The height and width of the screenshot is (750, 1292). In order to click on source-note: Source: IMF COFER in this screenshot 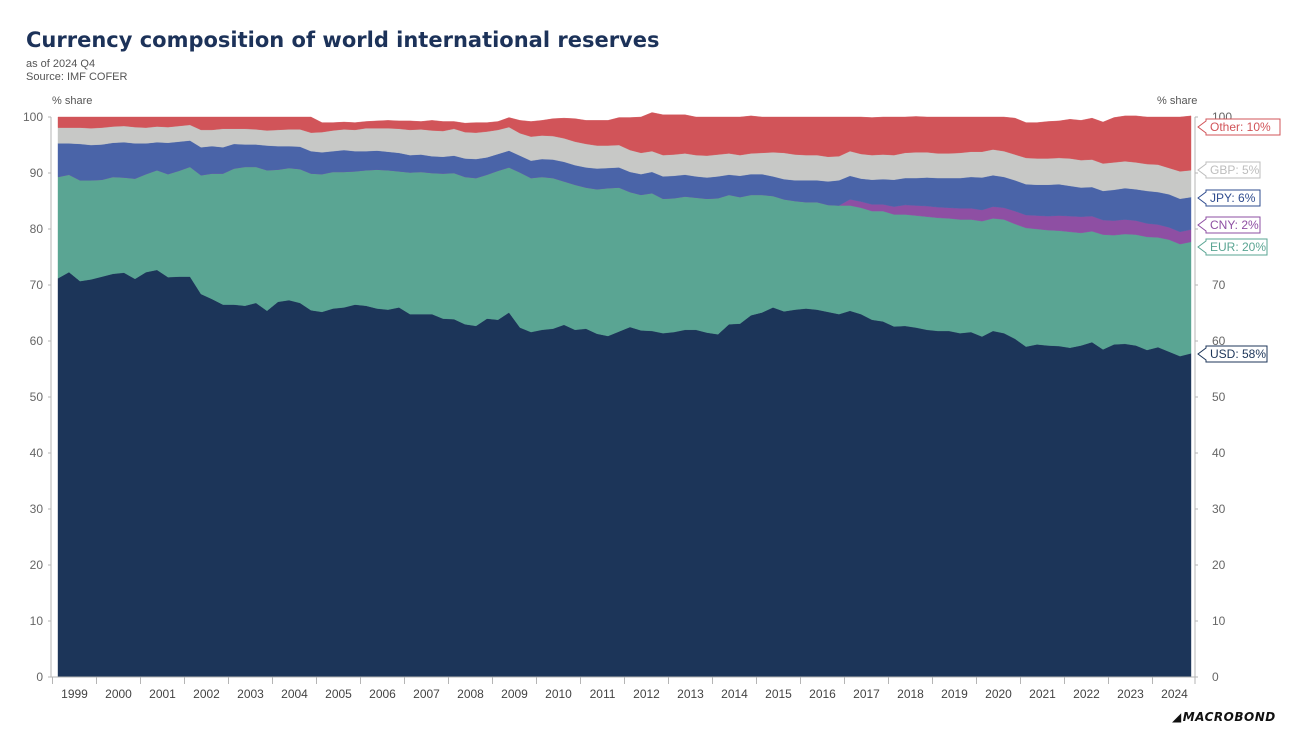, I will do `click(77, 77)`.